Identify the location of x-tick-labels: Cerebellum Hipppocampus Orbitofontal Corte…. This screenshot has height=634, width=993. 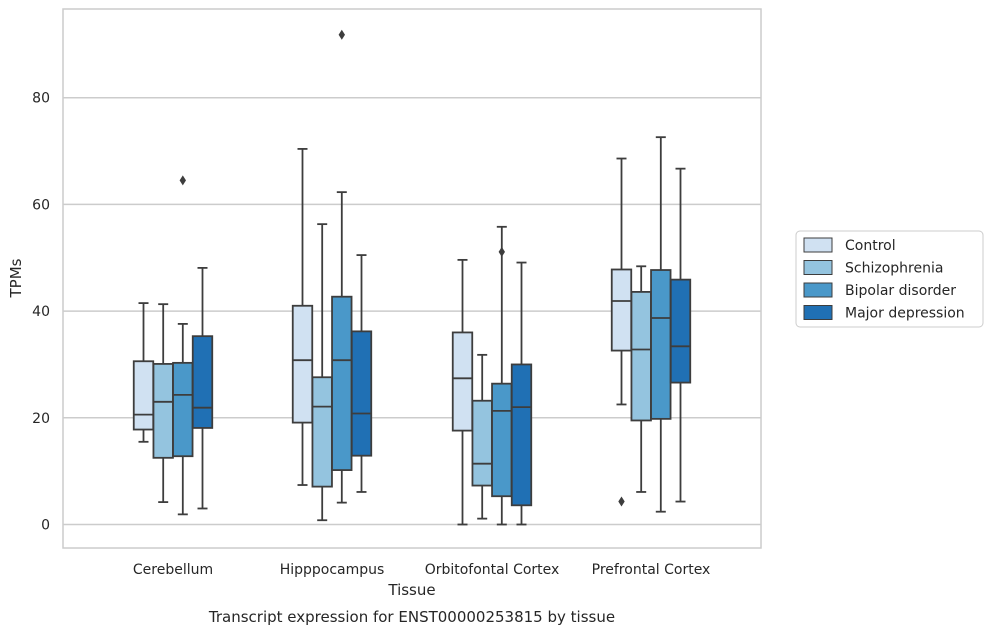
(421, 570).